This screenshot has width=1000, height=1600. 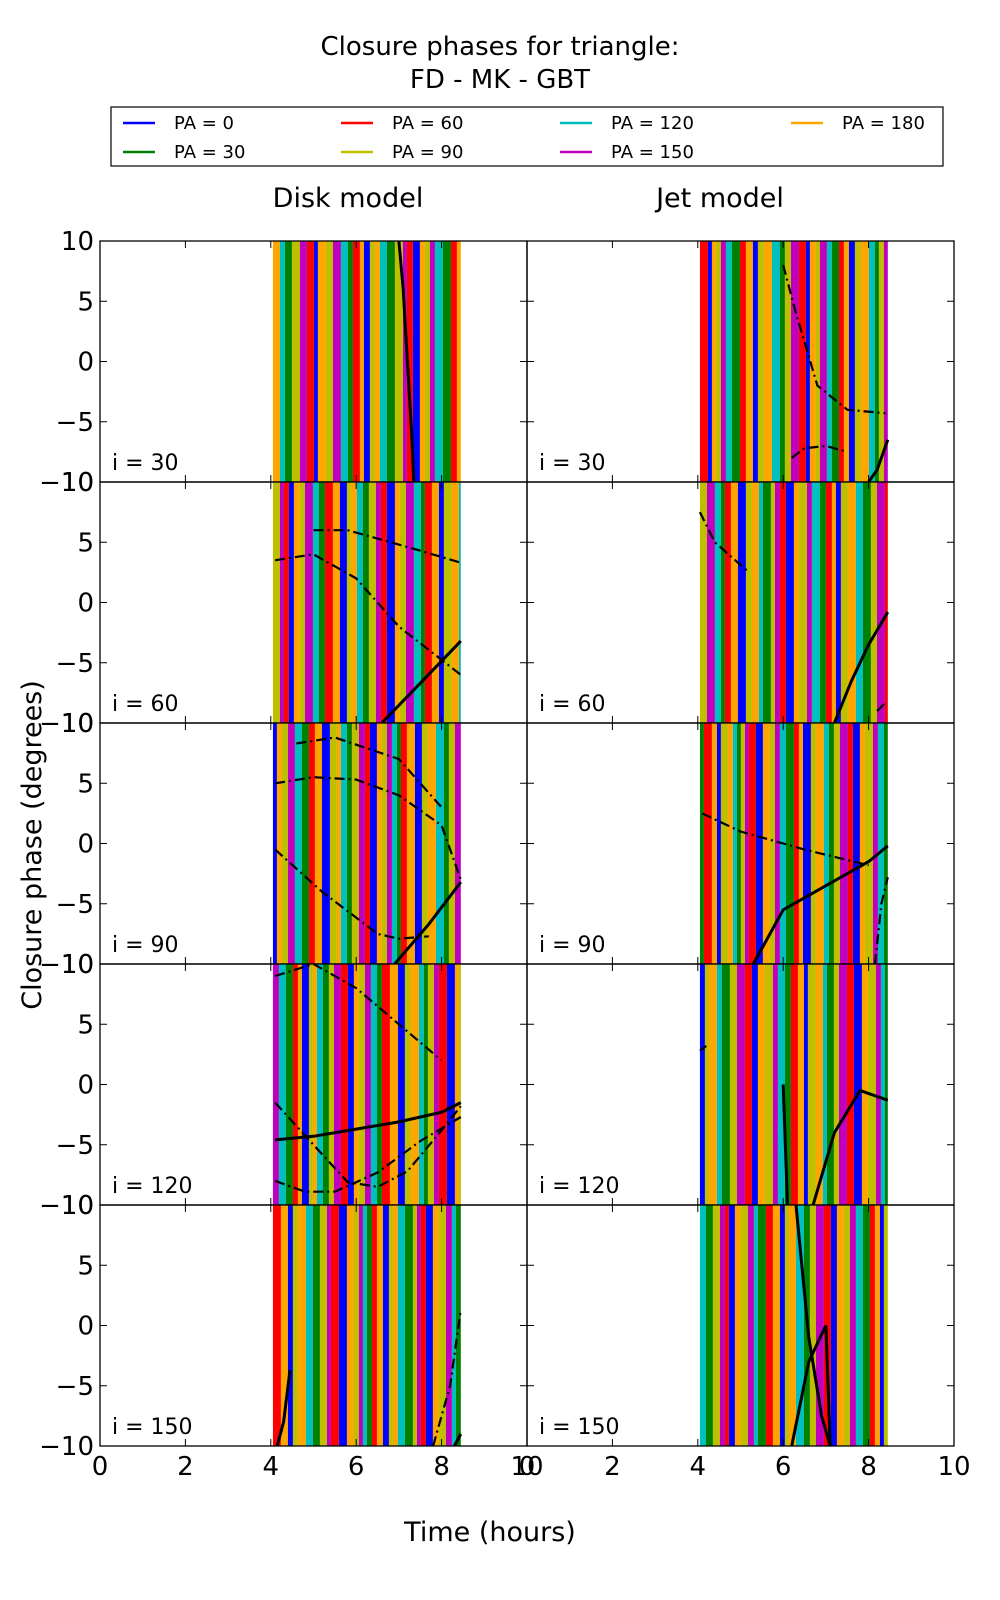 What do you see at coordinates (185, 1467) in the screenshot?
I see `x-tick-label: 2` at bounding box center [185, 1467].